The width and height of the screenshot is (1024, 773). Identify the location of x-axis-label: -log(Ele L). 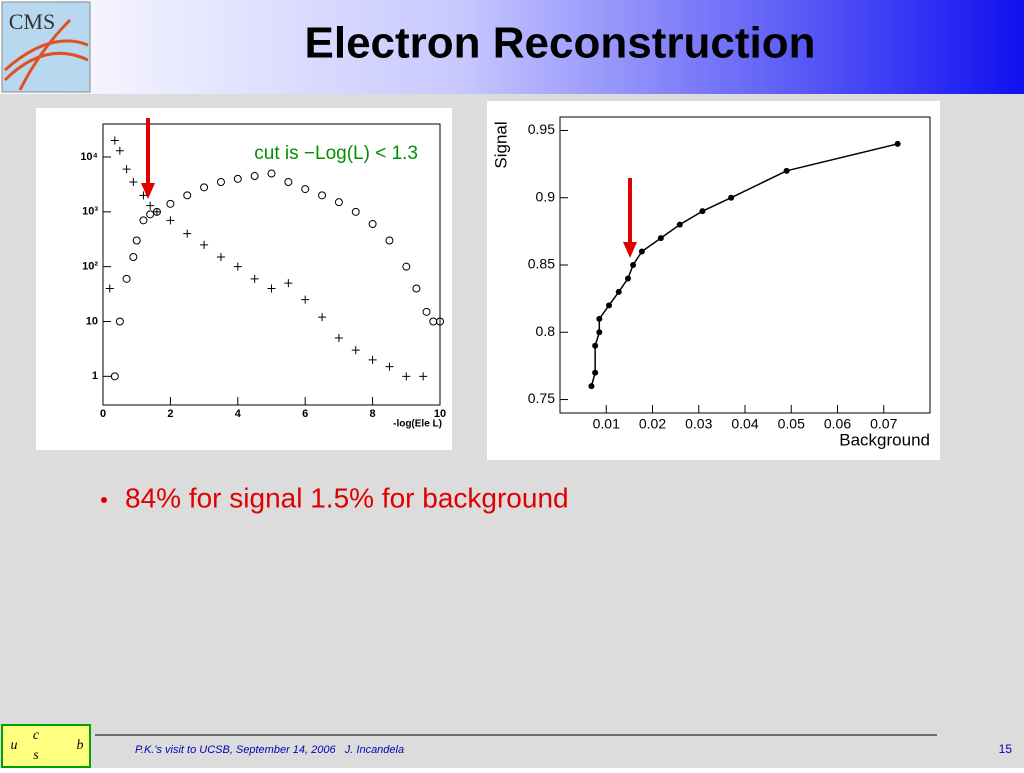
(417, 424).